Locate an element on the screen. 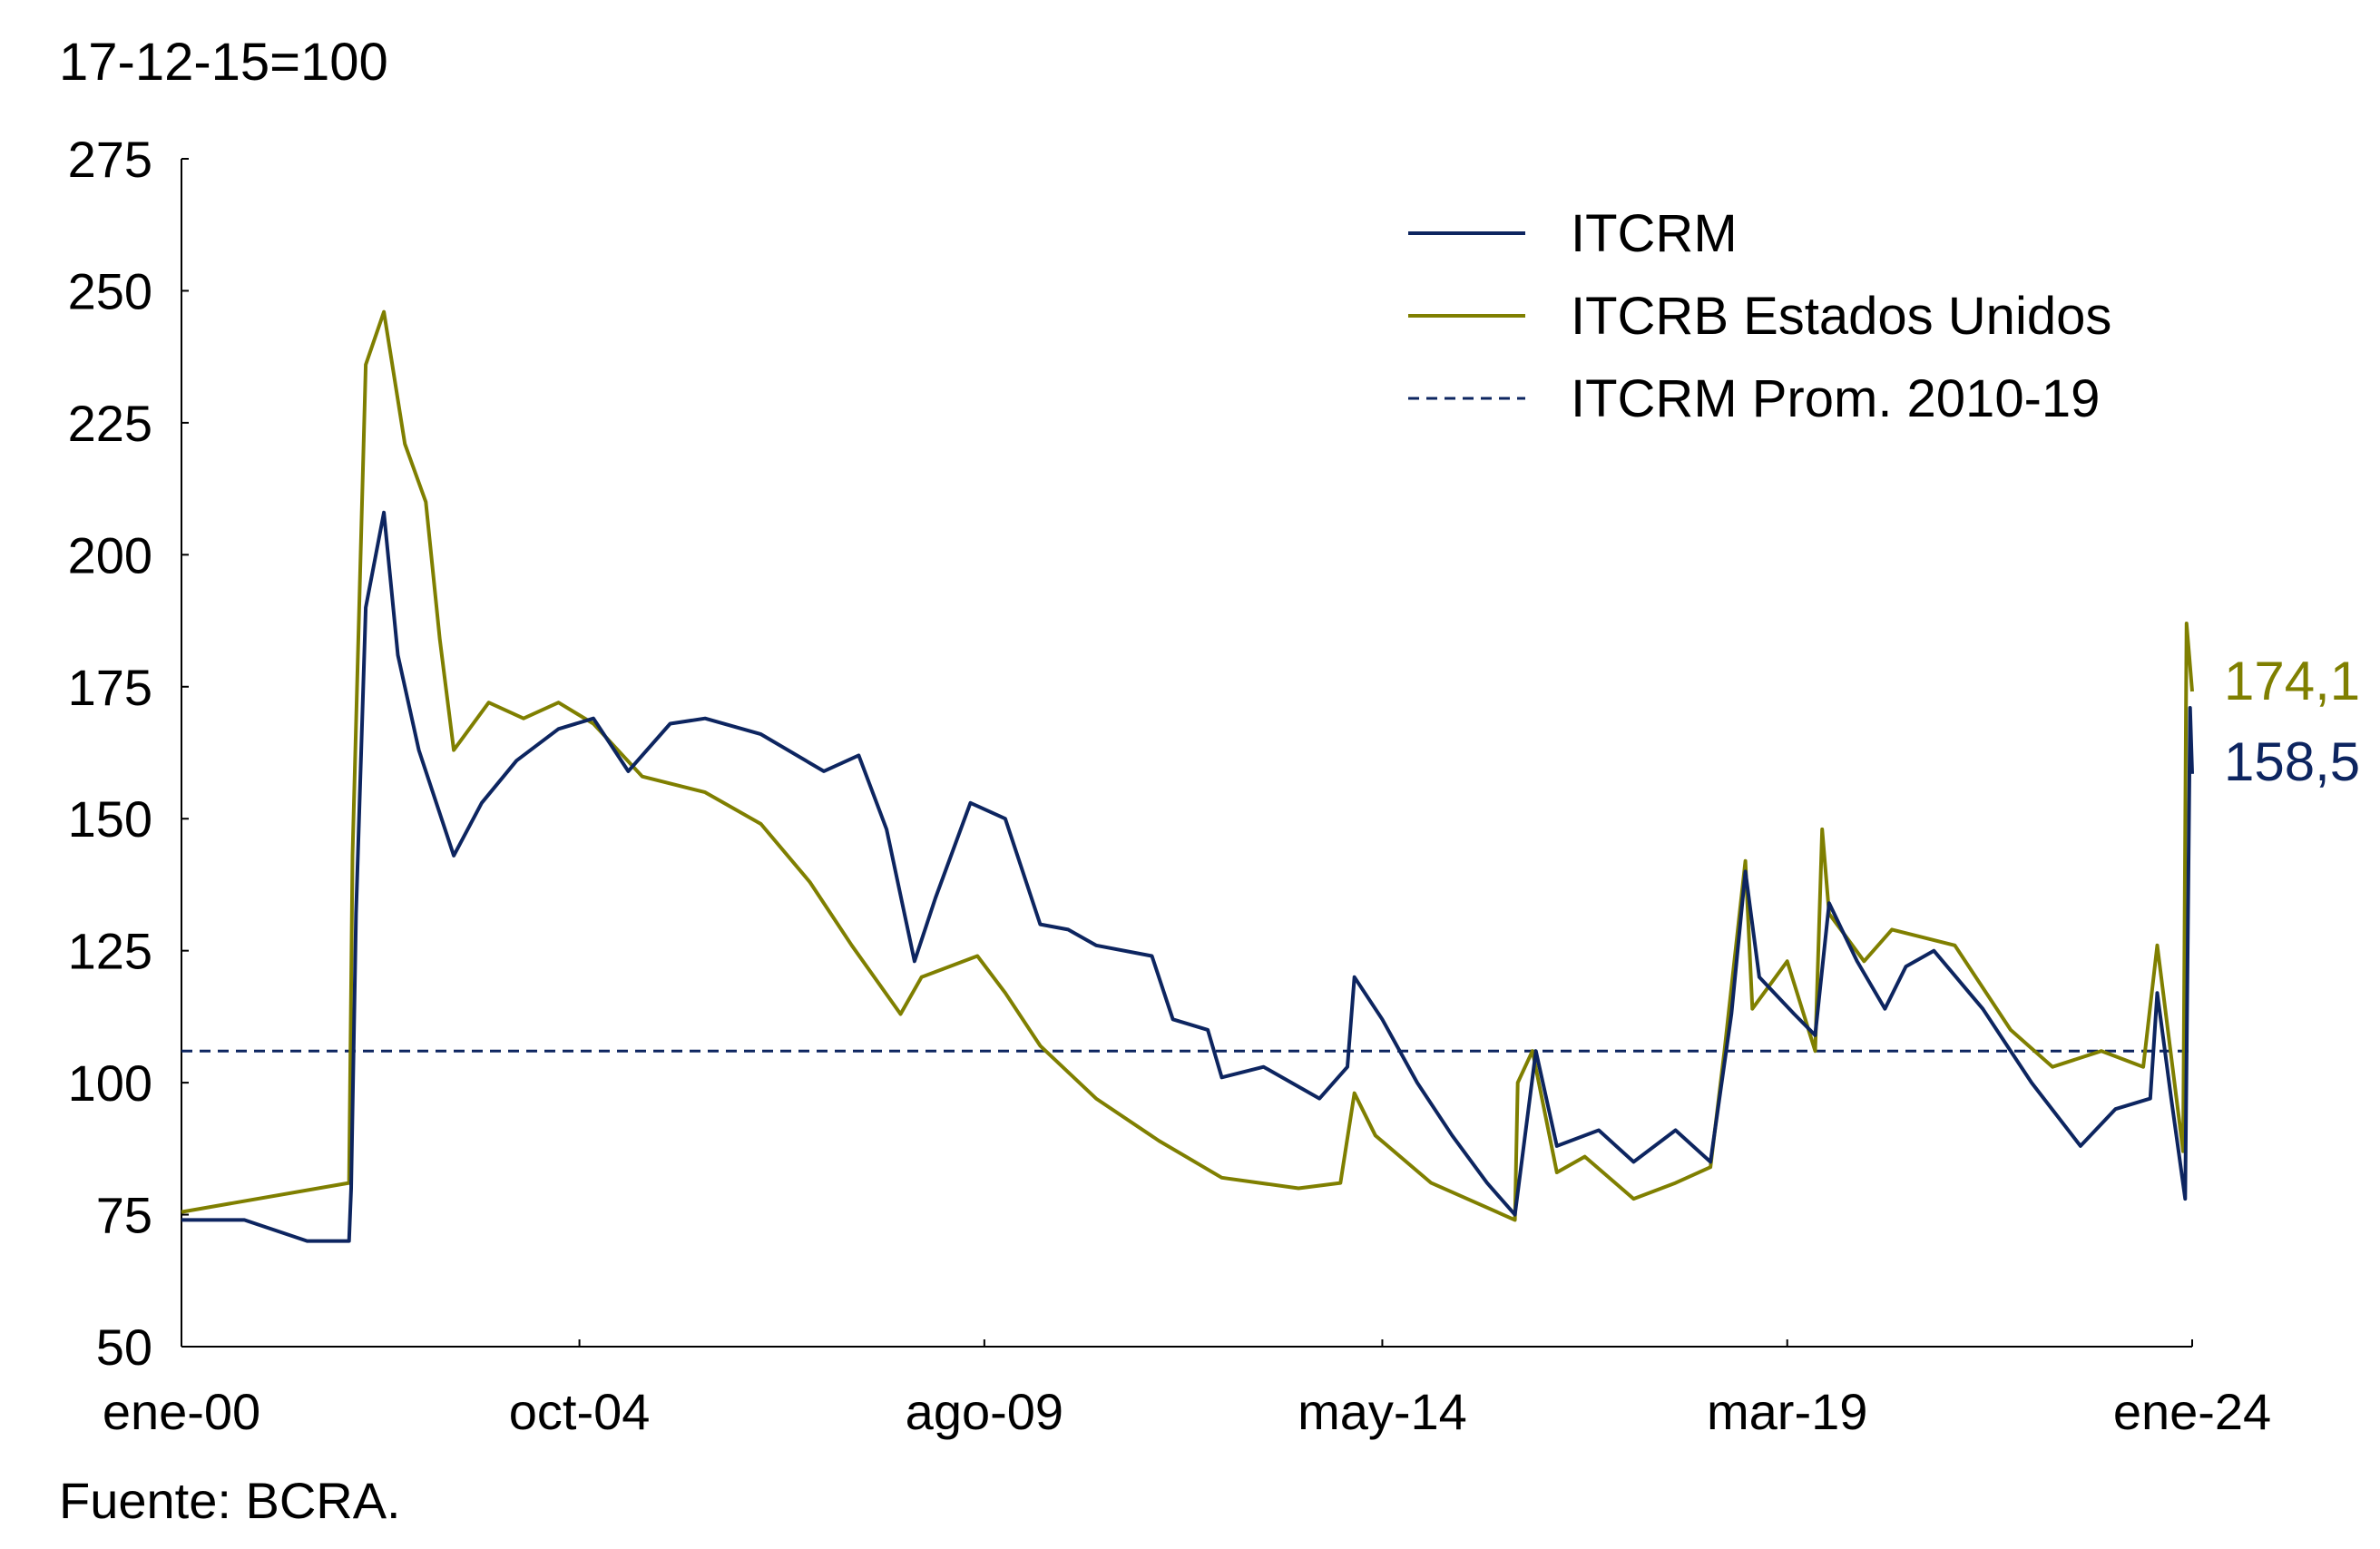 The image size is (2380, 1549). legend-label-average: ITCRM Prom. 2010-19 is located at coordinates (1835, 399).